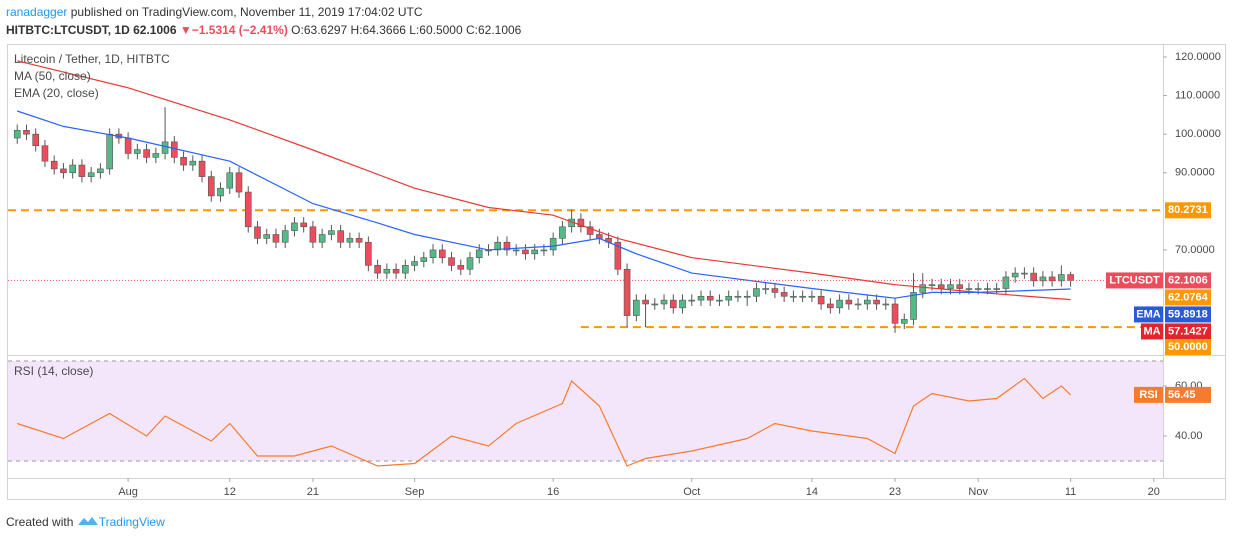 Image resolution: width=1234 pixels, height=540 pixels. I want to click on last-price: 62.1006, so click(155, 30).